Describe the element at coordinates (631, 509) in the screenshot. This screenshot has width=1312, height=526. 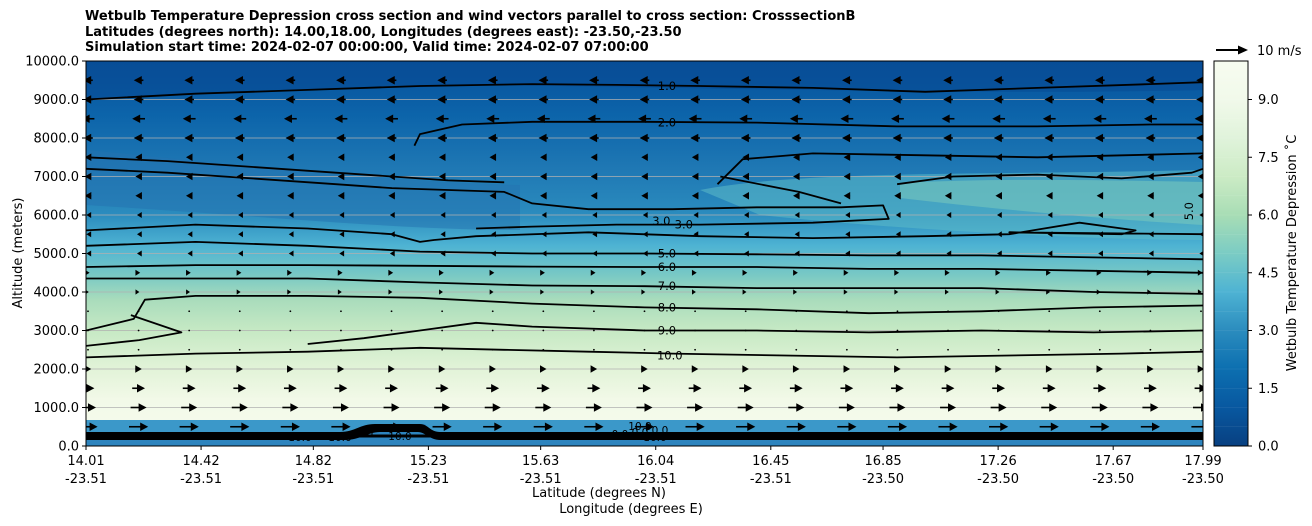
I see `x-axis-label-longitude: Longitude (degrees E)` at that location.